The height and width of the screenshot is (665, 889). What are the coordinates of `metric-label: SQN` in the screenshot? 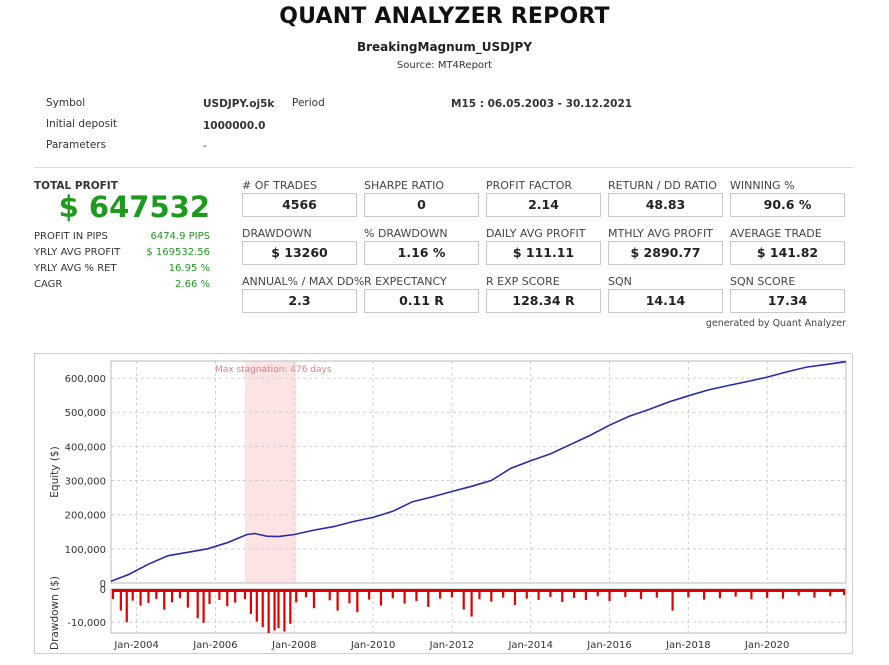 It's located at (620, 281).